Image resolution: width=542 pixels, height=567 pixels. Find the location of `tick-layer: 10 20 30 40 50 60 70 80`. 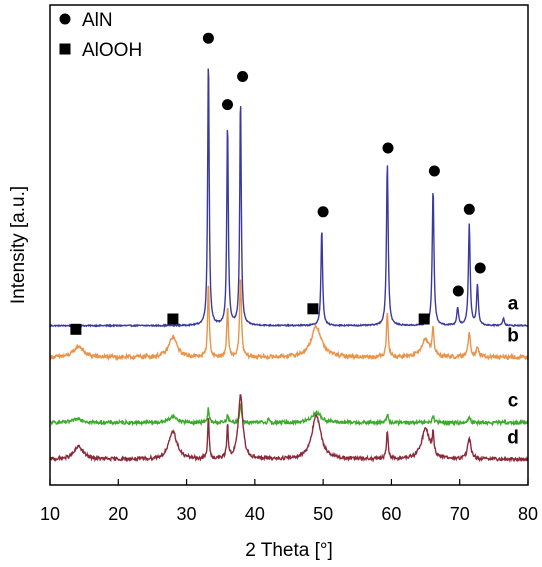

tick-layer: 10 20 30 40 50 60 70 80 is located at coordinates (289, 501).